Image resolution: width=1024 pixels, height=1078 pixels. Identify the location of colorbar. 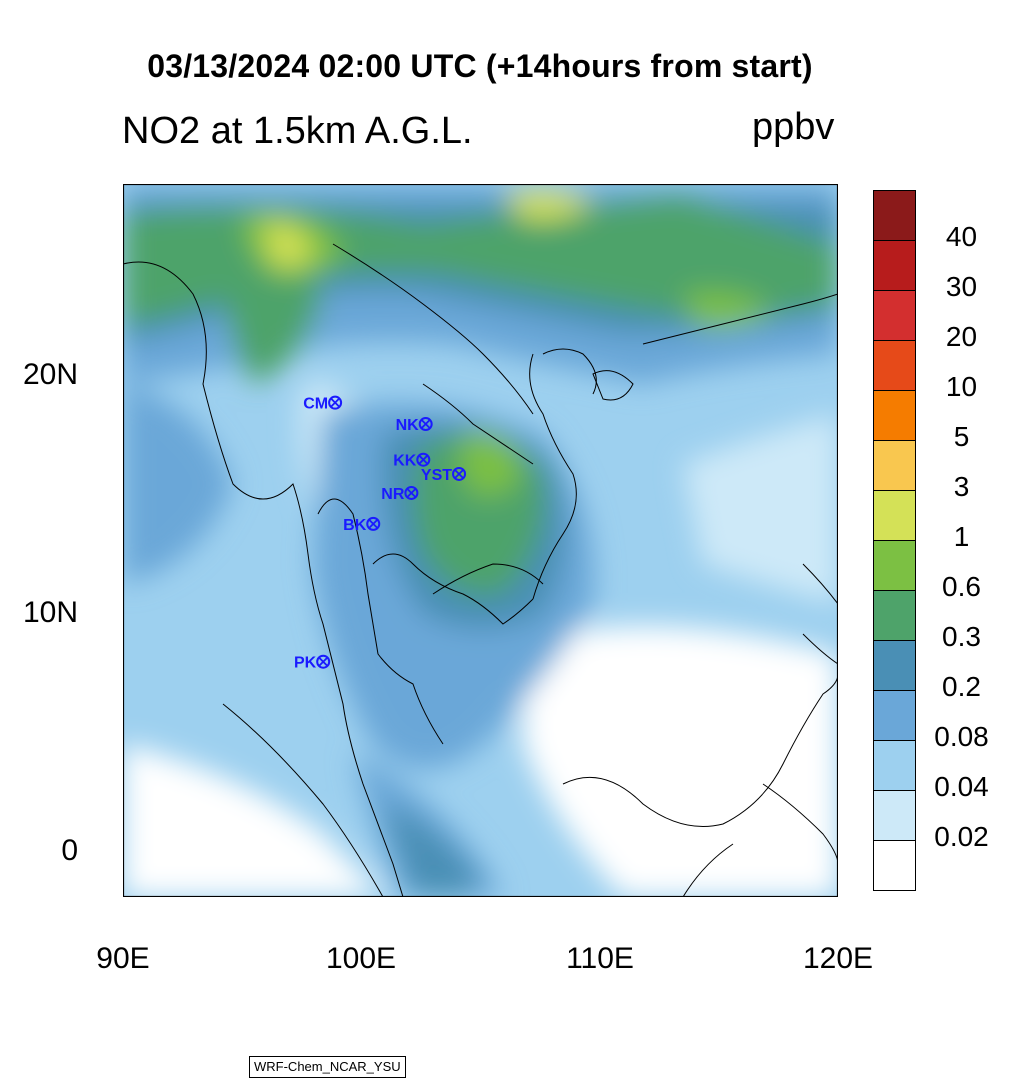
(894, 540).